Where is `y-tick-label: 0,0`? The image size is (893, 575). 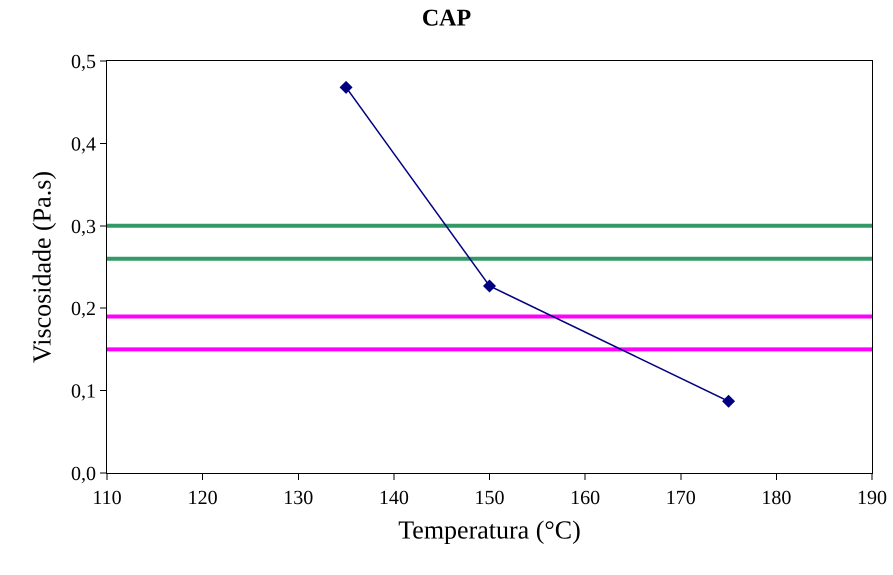
y-tick-label: 0,0 is located at coordinates (83, 474).